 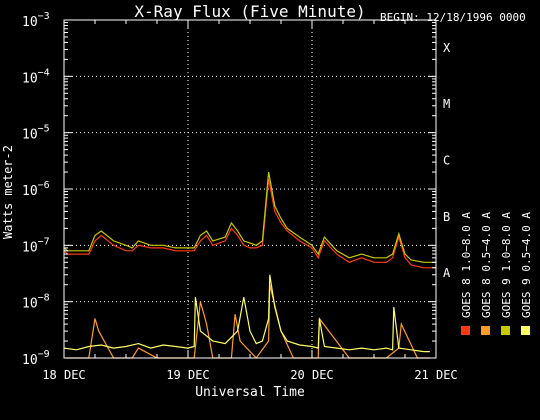 What do you see at coordinates (435, 375) in the screenshot?
I see `x-tick-label: 21 DEC` at bounding box center [435, 375].